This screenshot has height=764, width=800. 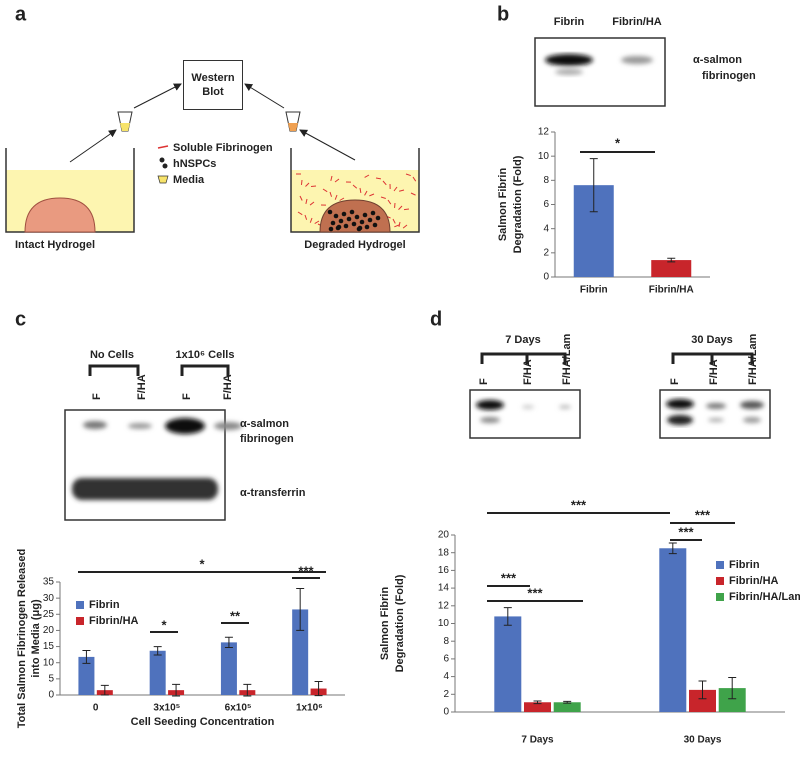 What do you see at coordinates (49, 582) in the screenshot?
I see `y-tick-label: 35` at bounding box center [49, 582].